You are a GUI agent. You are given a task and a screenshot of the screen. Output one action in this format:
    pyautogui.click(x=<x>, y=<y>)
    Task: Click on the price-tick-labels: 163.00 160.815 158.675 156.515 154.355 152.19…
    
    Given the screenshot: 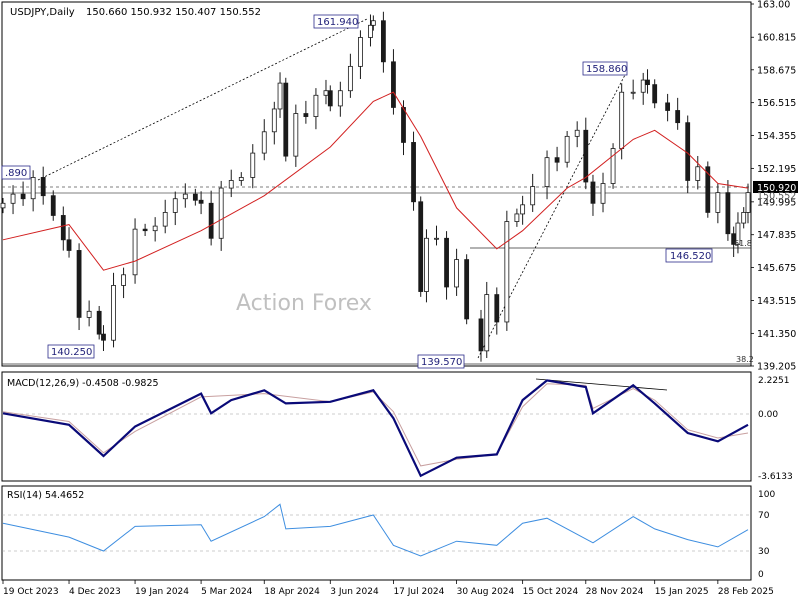 What is the action you would take?
    pyautogui.click(x=773, y=186)
    